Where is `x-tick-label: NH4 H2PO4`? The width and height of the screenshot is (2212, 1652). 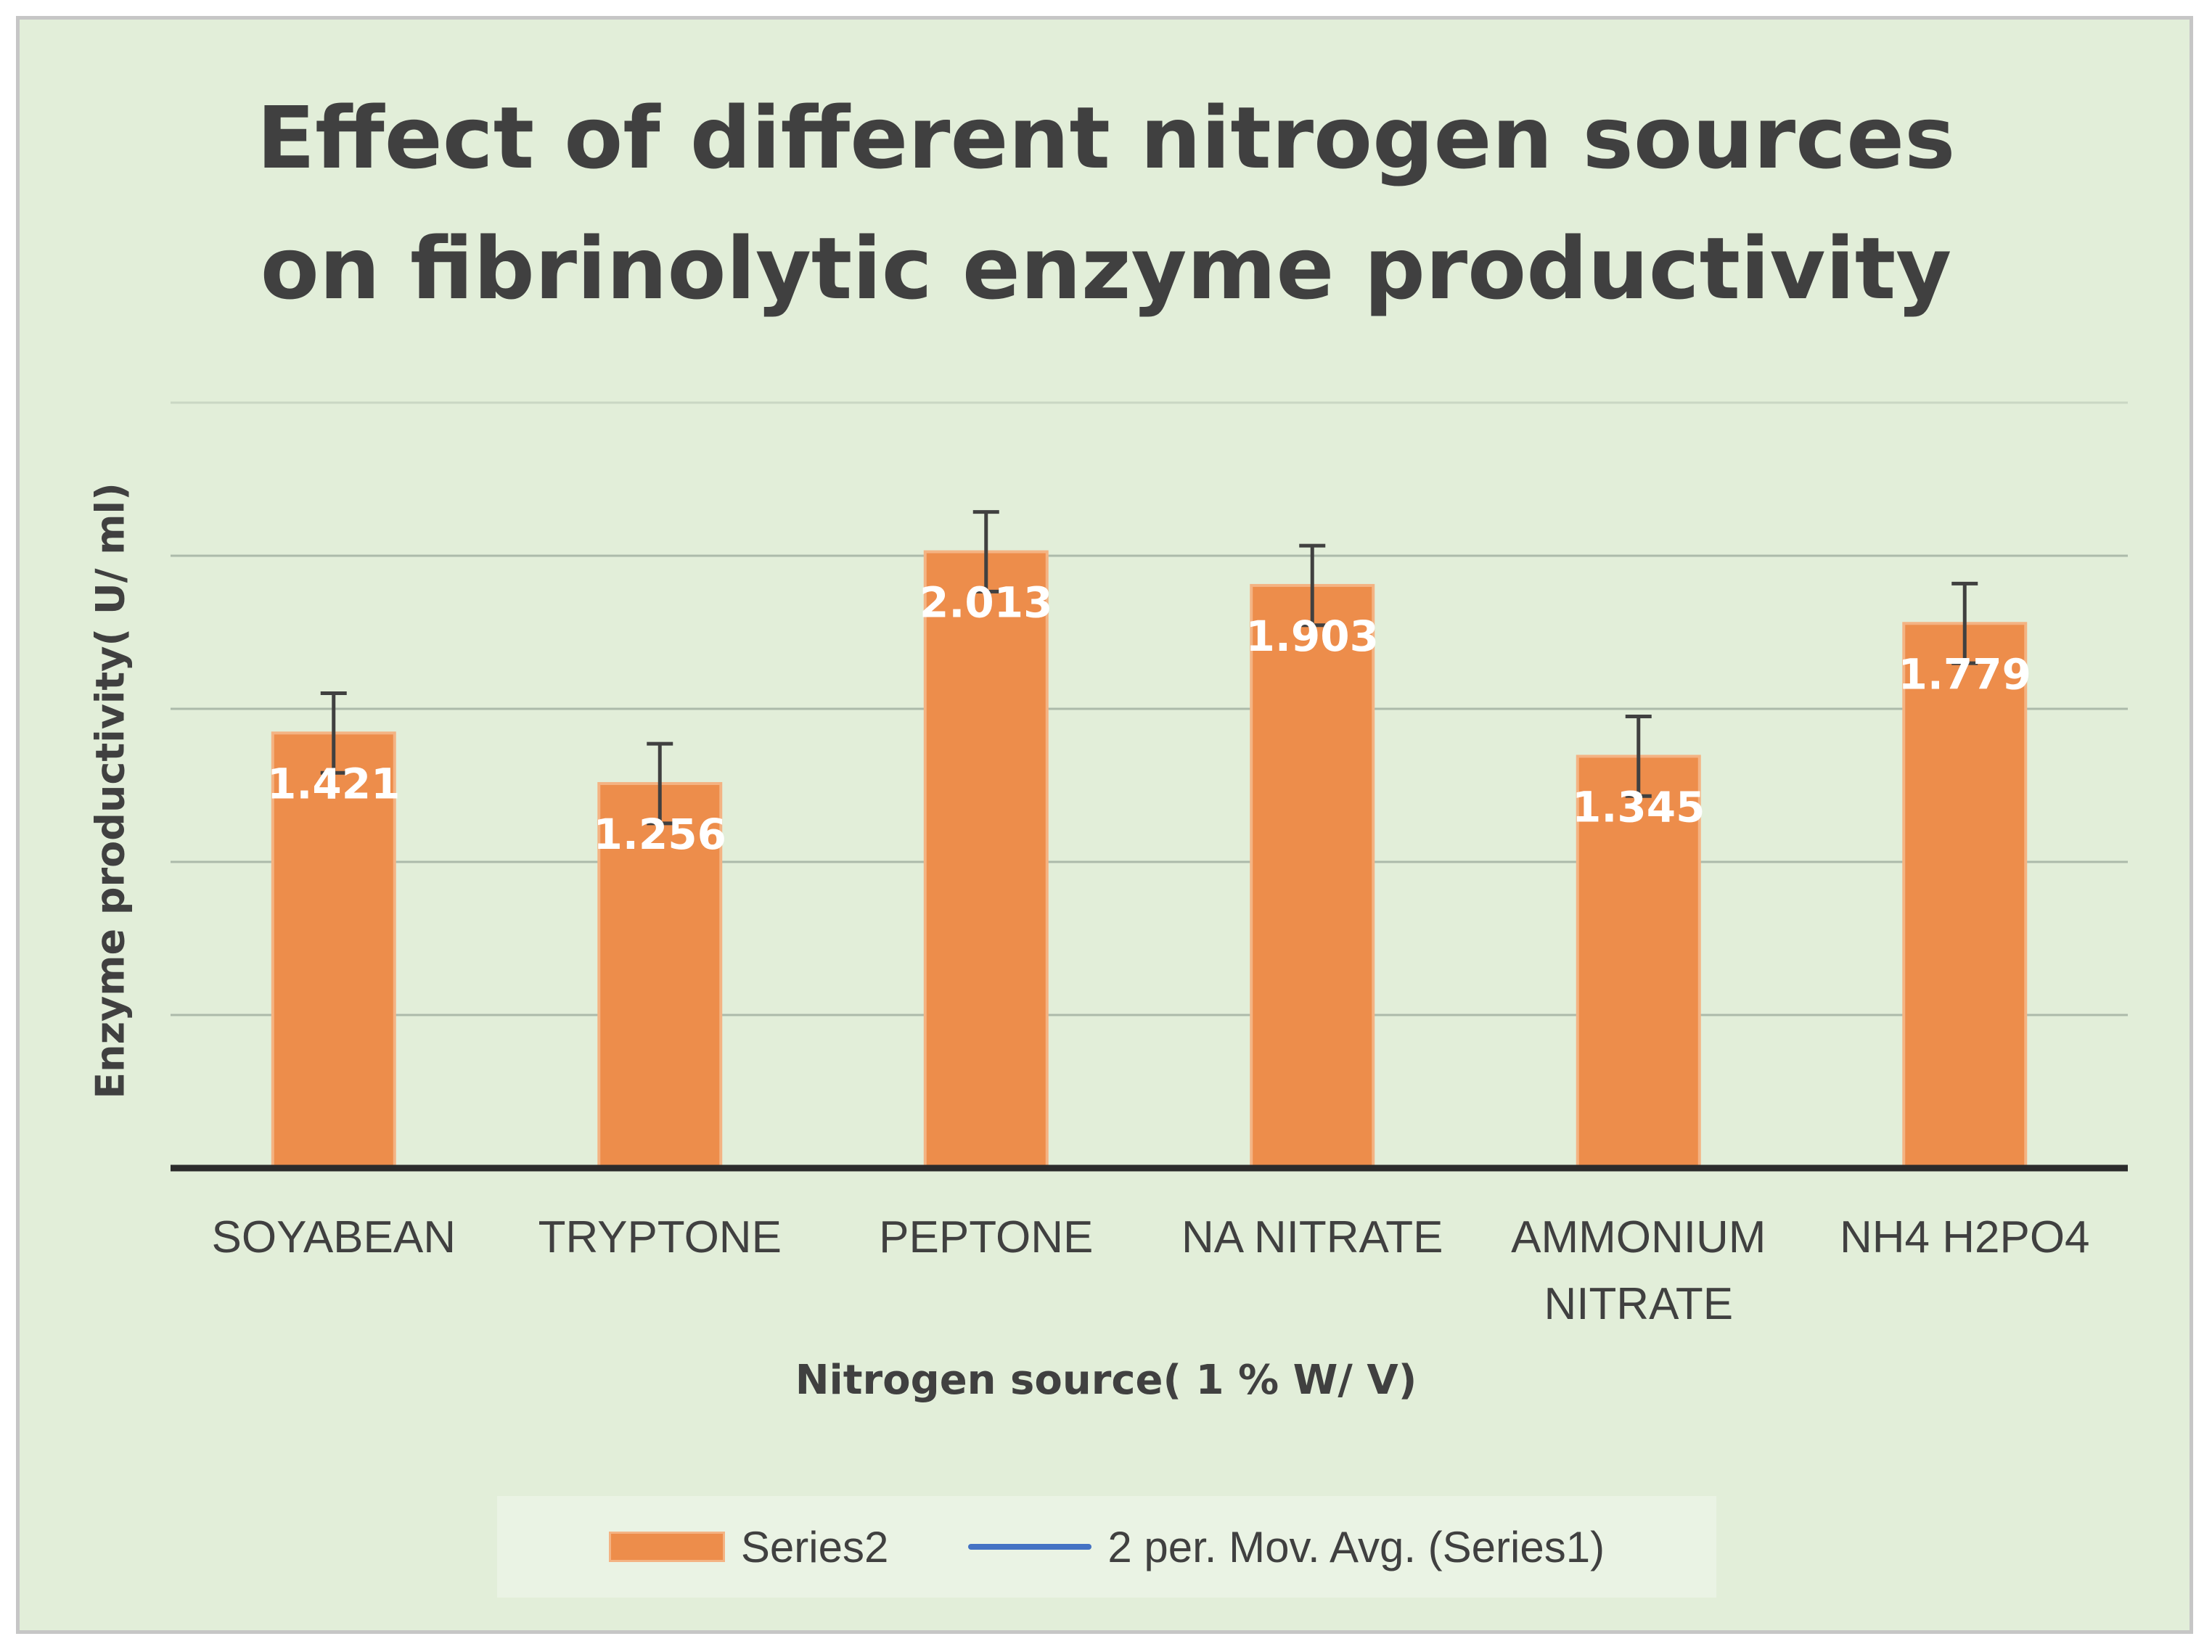 x-tick-label: NH4 H2PO4 is located at coordinates (1964, 1237).